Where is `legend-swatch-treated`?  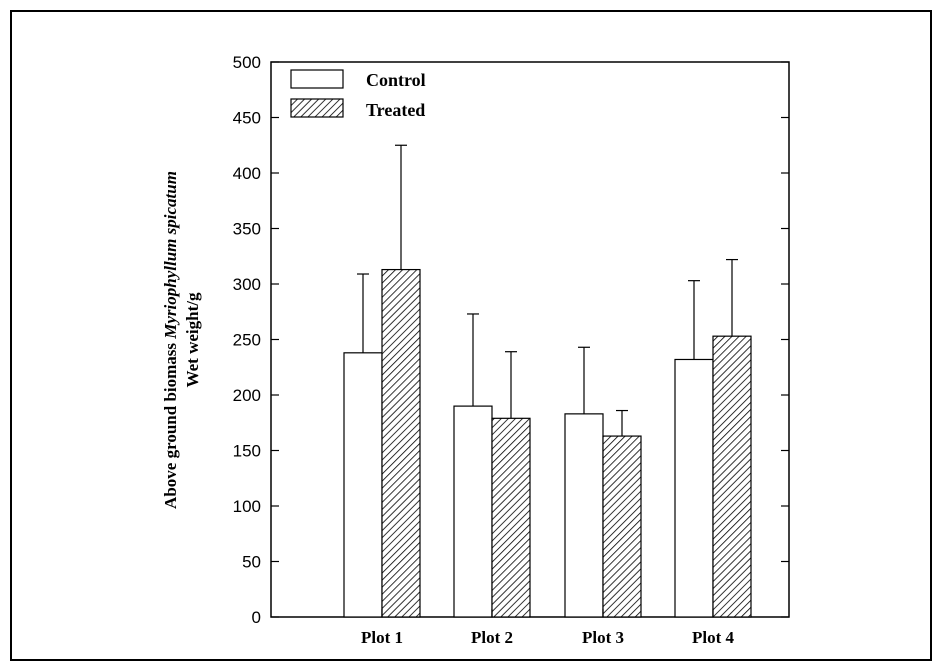
legend-swatch-treated is located at coordinates (317, 108).